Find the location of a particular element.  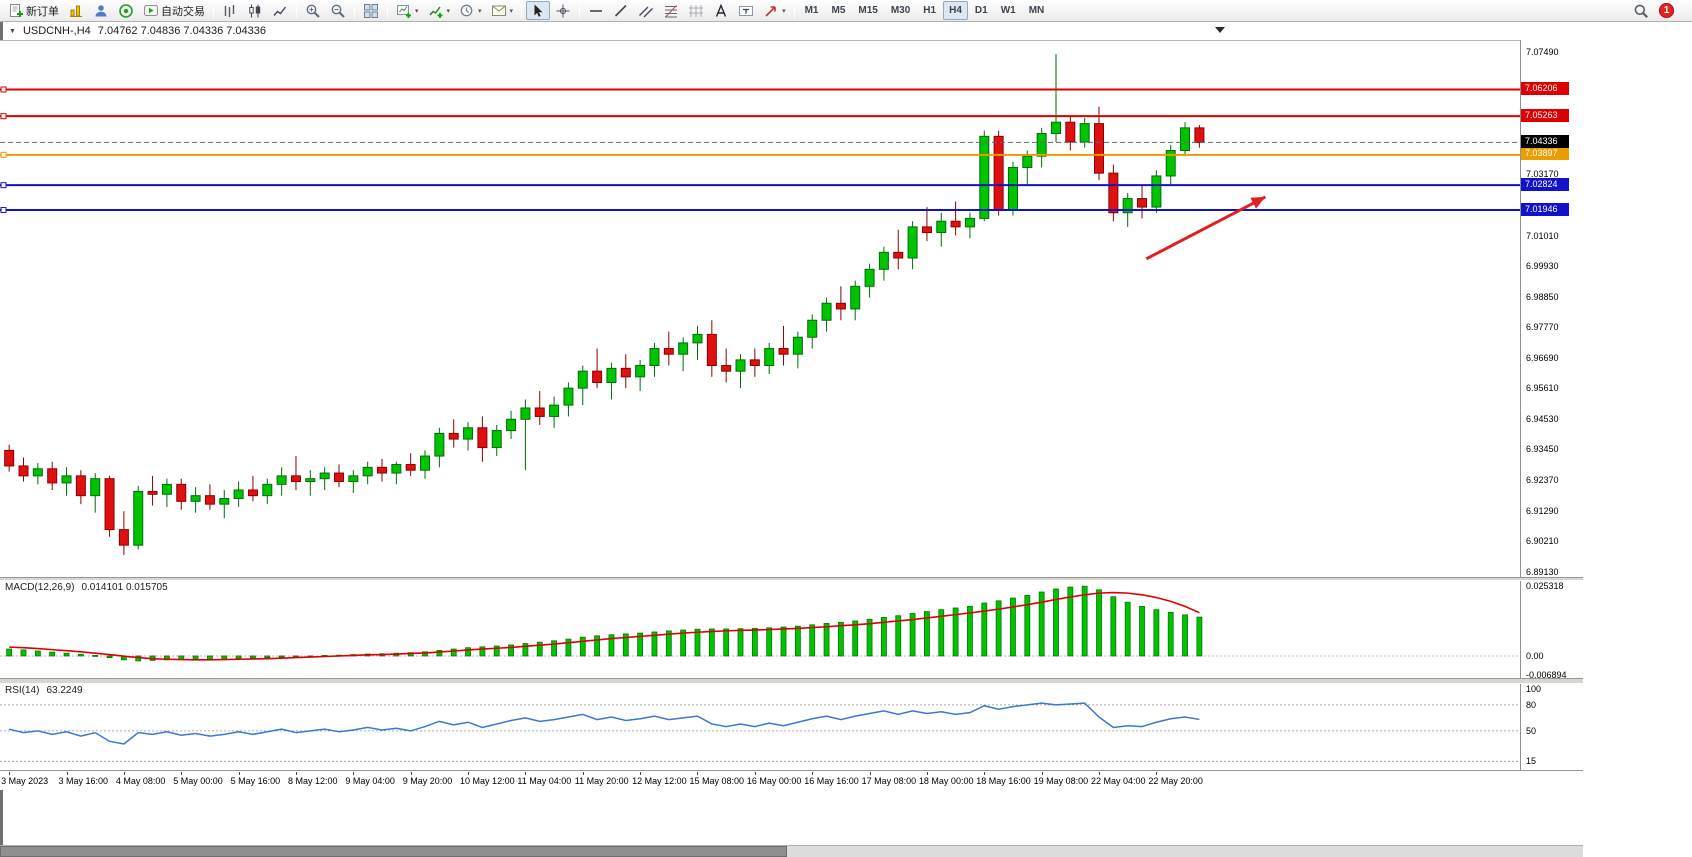

cursor-tool-button is located at coordinates (538, 10).